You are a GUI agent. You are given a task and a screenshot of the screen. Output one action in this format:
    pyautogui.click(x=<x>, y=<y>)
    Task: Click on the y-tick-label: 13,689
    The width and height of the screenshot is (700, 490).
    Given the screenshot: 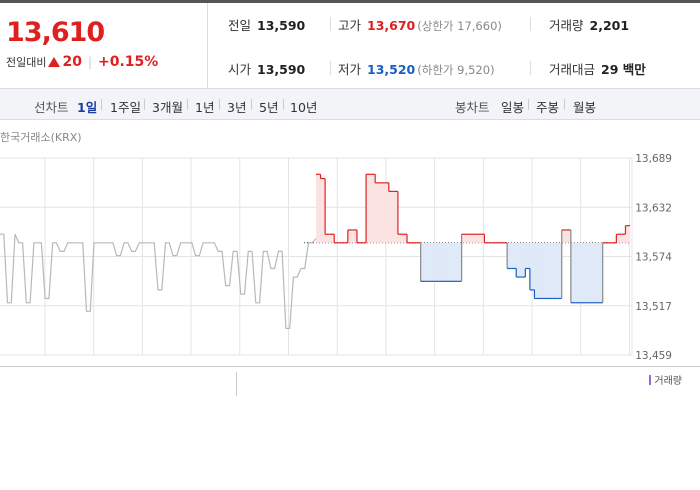 What is the action you would take?
    pyautogui.click(x=653, y=159)
    